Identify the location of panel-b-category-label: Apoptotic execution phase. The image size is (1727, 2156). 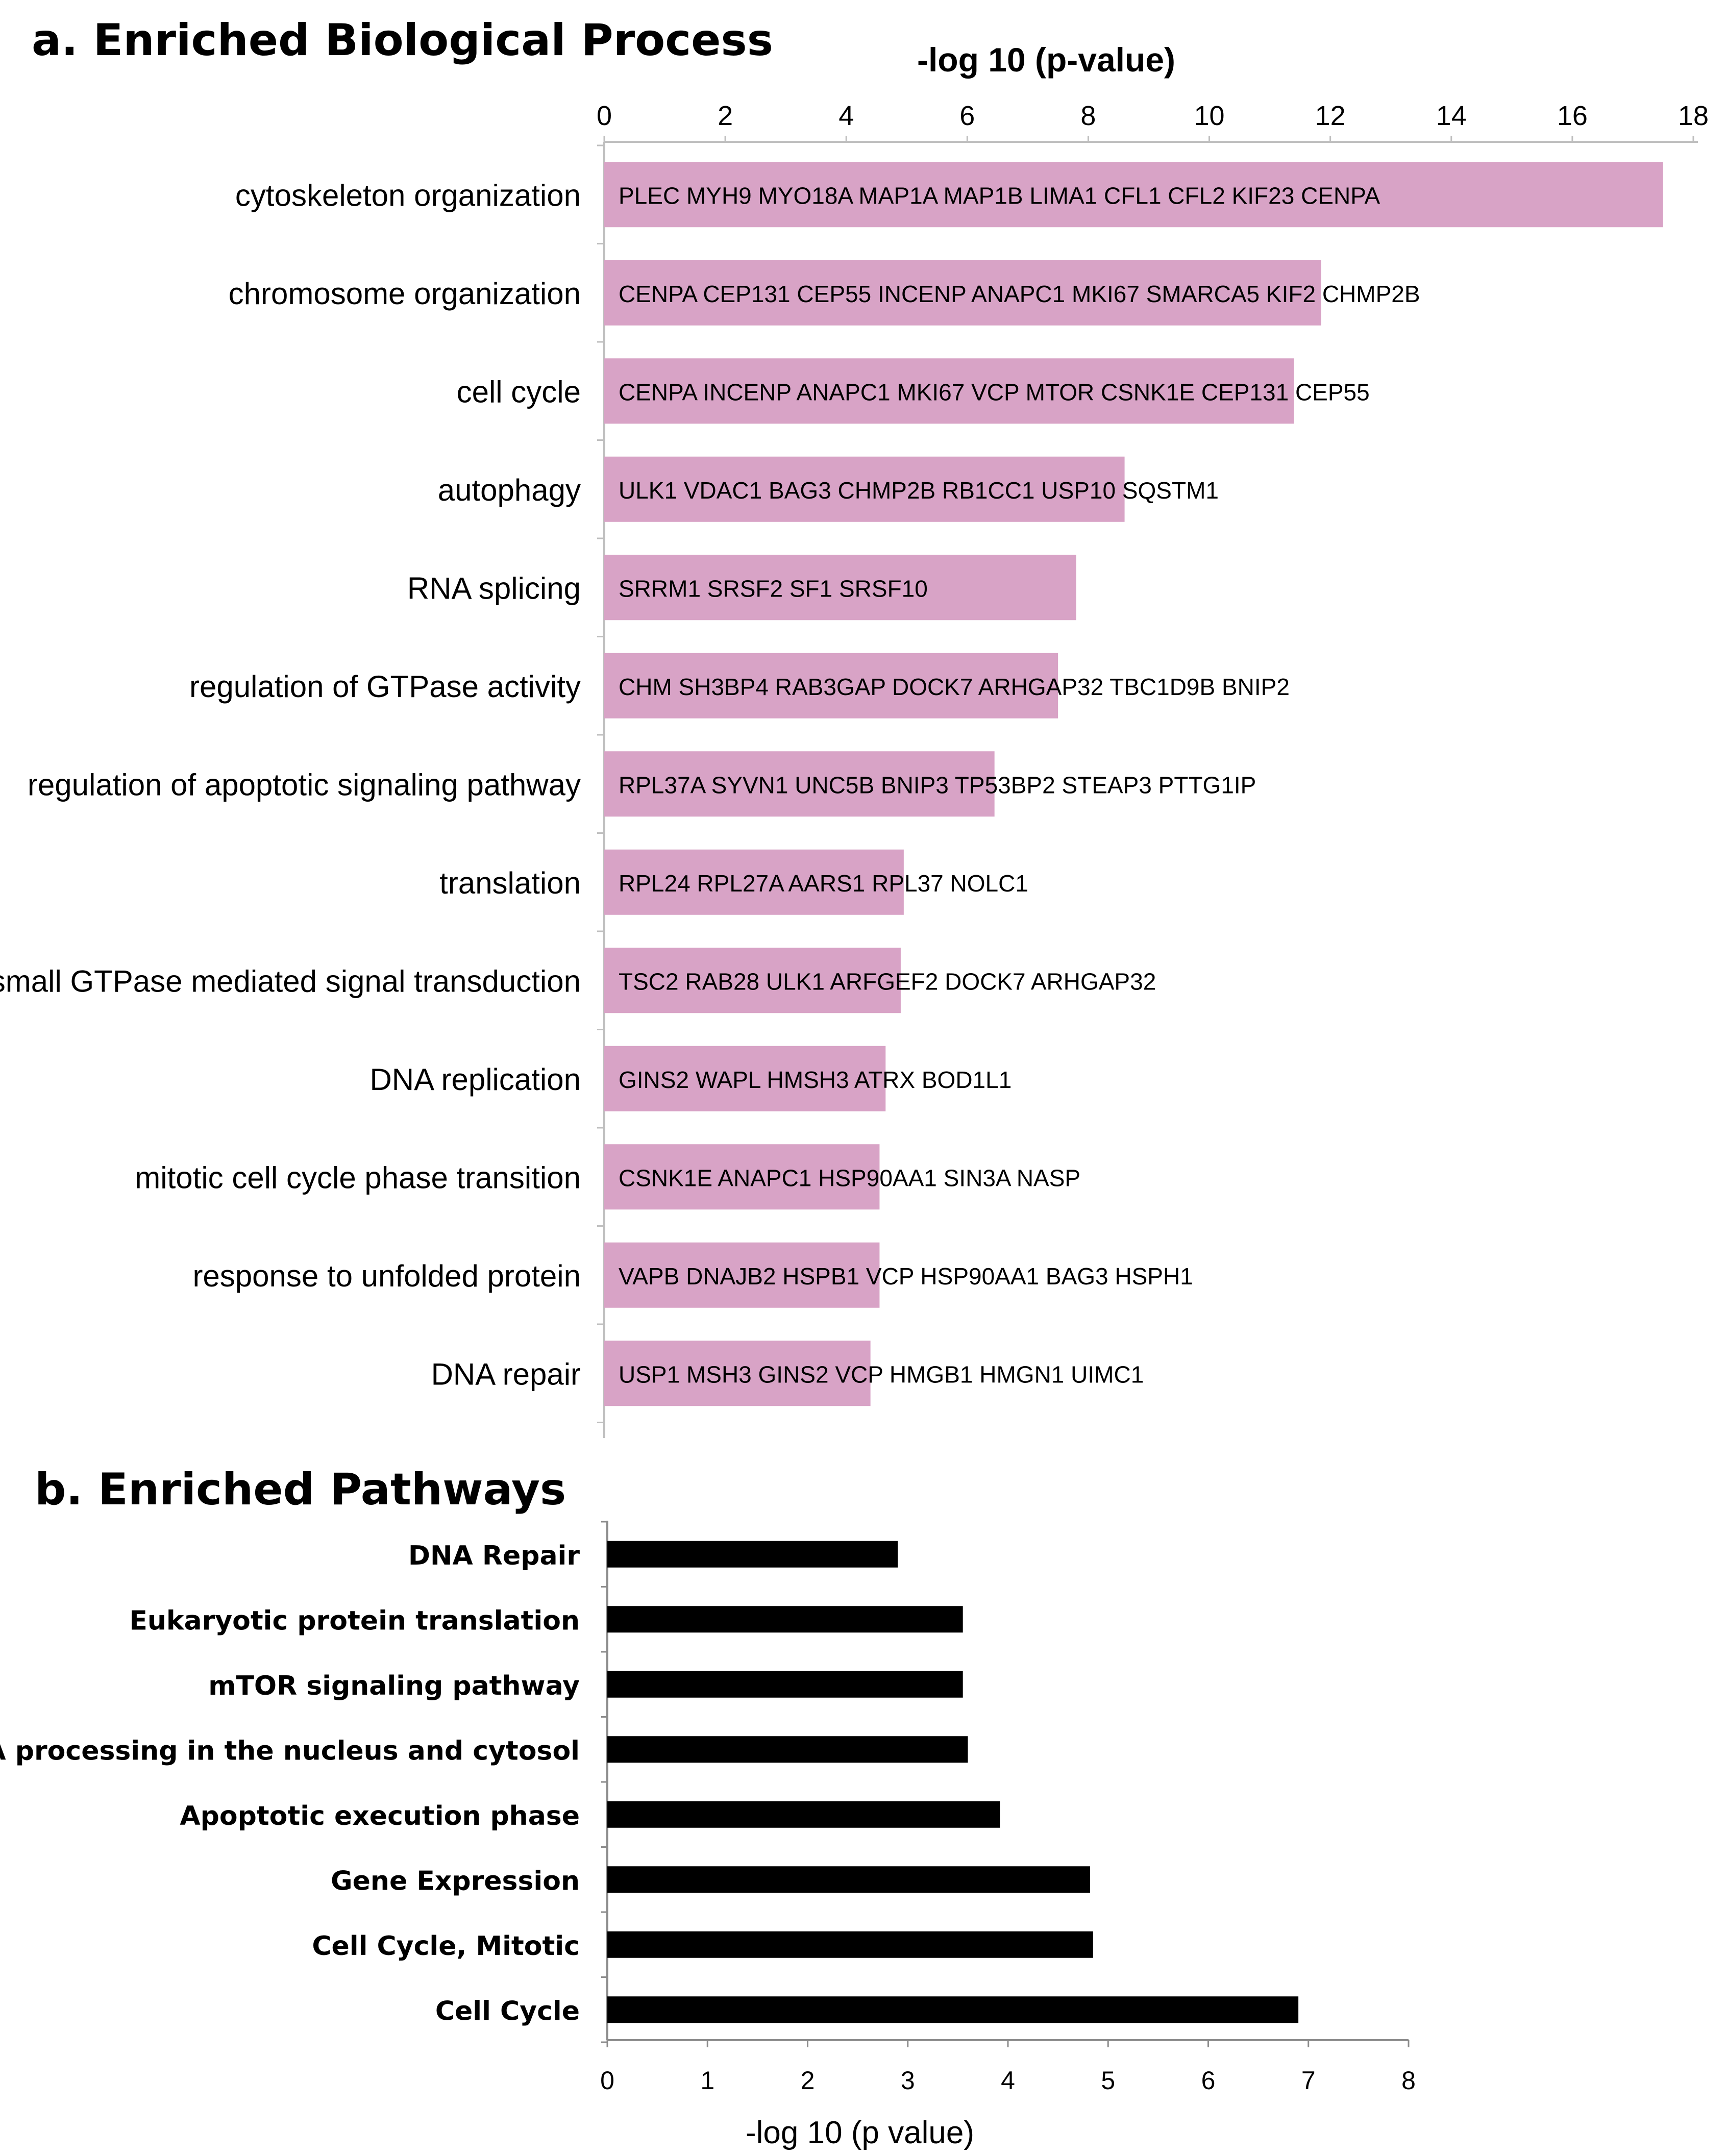
(380, 1816).